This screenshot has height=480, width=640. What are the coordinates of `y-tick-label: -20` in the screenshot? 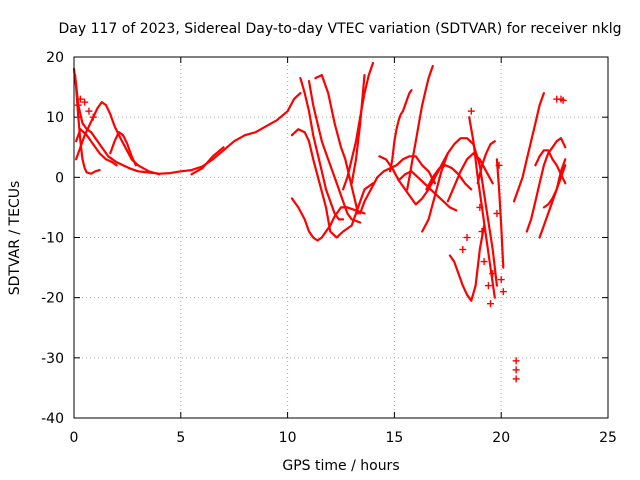 It's located at (52, 299).